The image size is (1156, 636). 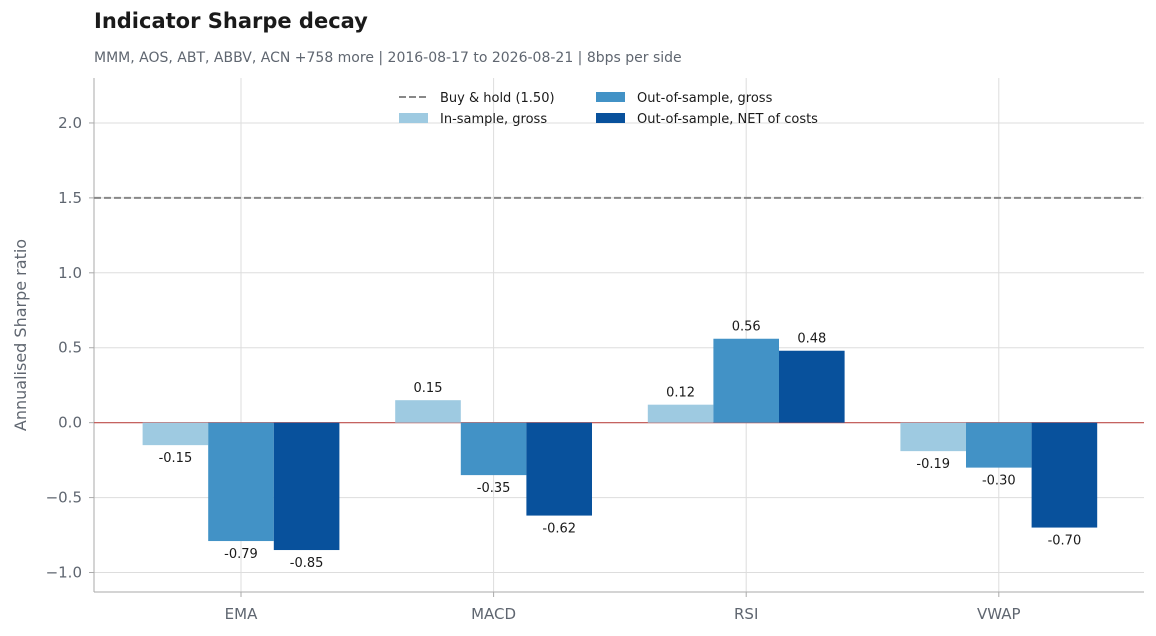 What do you see at coordinates (999, 481) in the screenshot?
I see `data-label: -0.30` at bounding box center [999, 481].